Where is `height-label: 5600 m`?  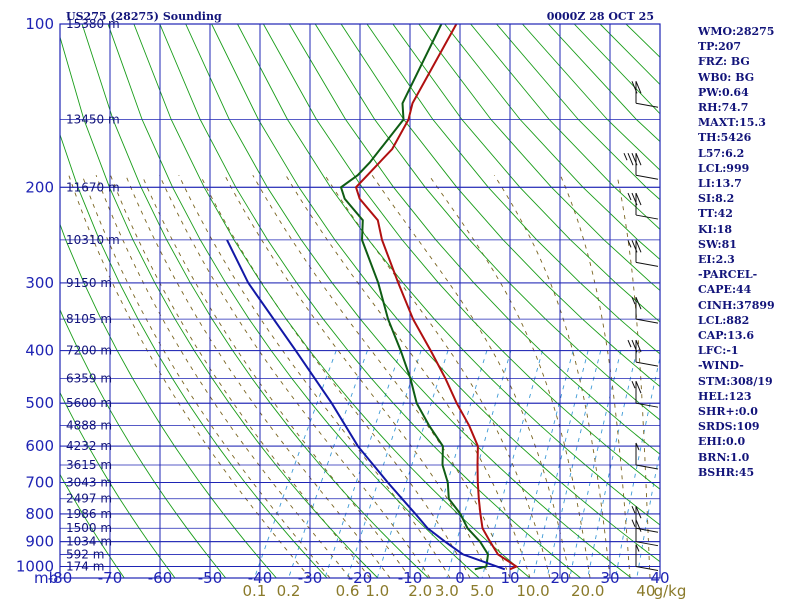 height-label: 5600 m is located at coordinates (89, 403).